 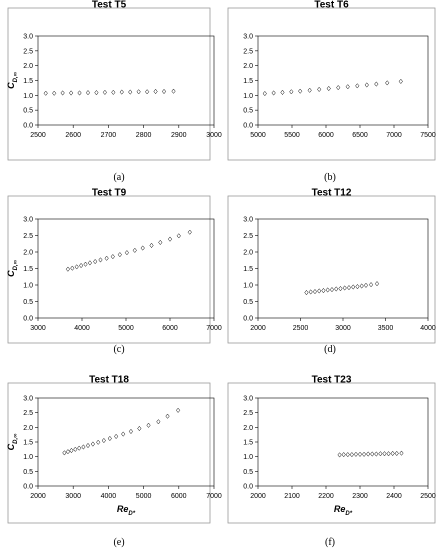 What do you see at coordinates (258, 135) in the screenshot?
I see `x-tick-label: 5000` at bounding box center [258, 135].